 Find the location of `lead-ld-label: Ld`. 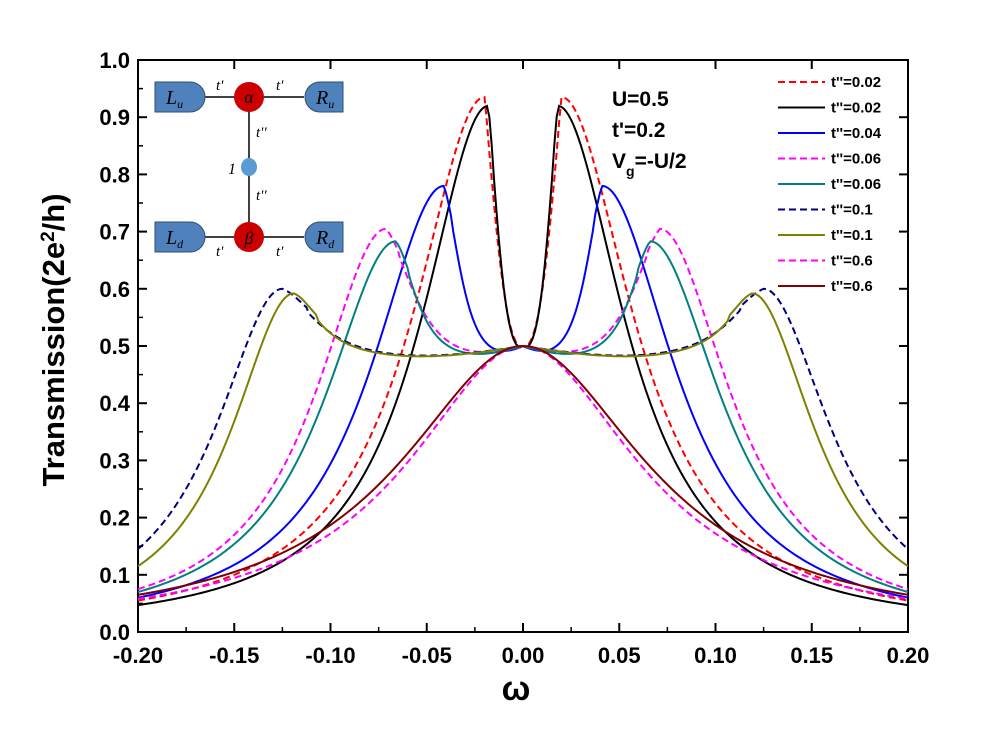

lead-ld-label: Ld is located at coordinates (174, 239).